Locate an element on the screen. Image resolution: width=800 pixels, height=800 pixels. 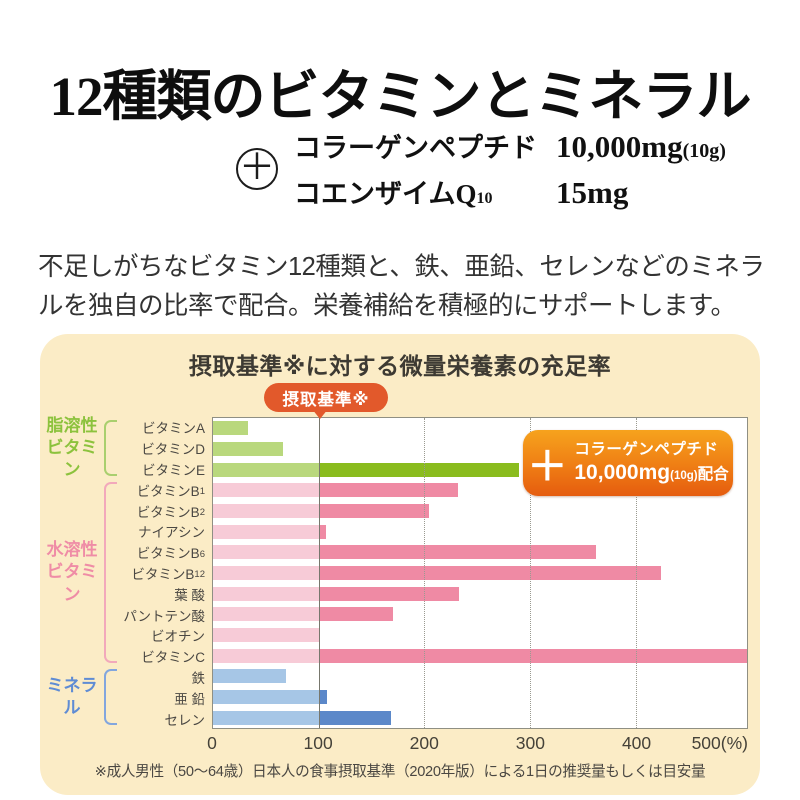
row-label: ビタミンB 1 is located at coordinates (170, 491).